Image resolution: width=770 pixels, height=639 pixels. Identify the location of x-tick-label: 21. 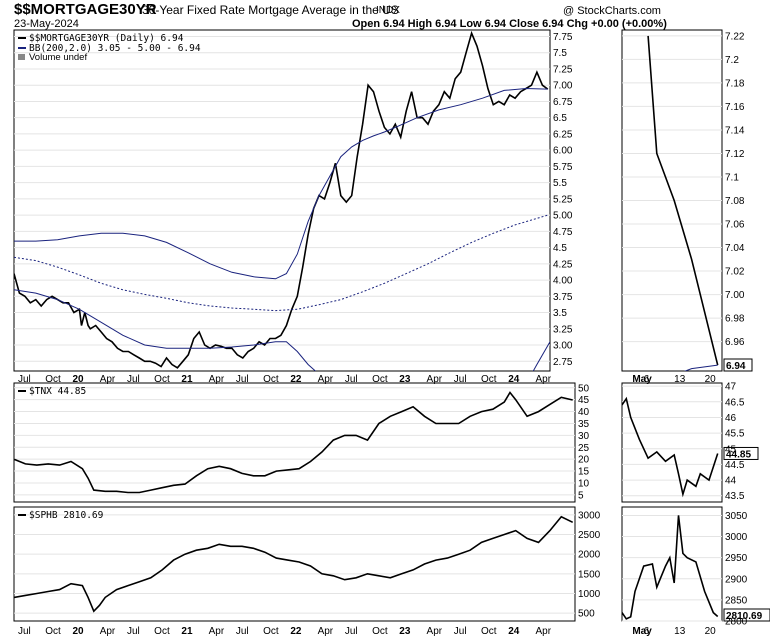
(187, 631).